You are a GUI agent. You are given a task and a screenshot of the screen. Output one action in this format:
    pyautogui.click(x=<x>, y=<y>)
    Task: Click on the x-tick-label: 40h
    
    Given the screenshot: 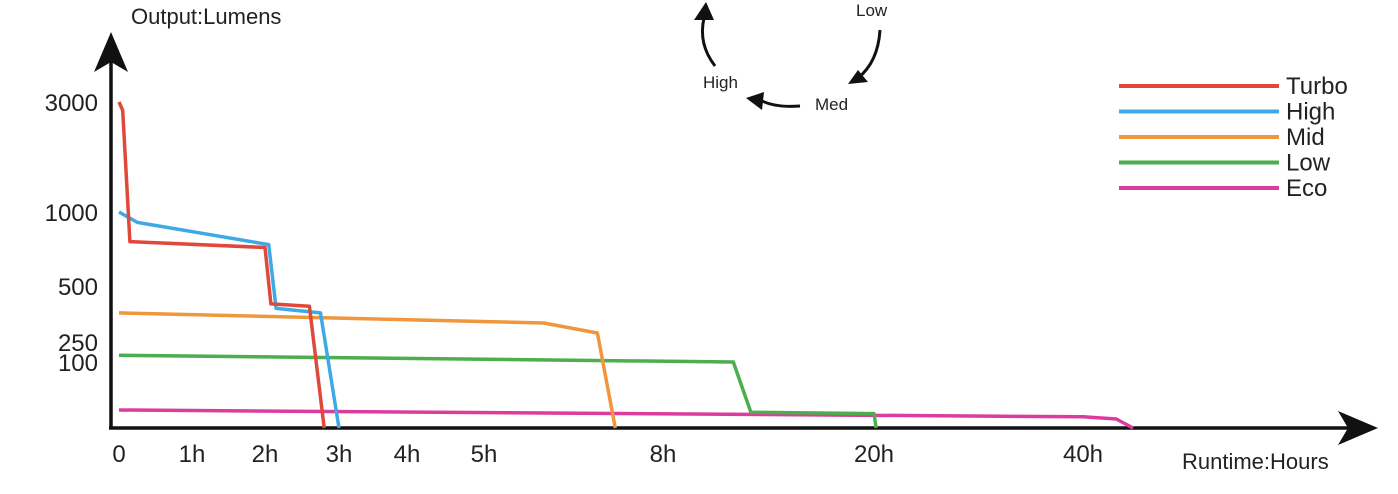 What is the action you would take?
    pyautogui.click(x=1083, y=454)
    